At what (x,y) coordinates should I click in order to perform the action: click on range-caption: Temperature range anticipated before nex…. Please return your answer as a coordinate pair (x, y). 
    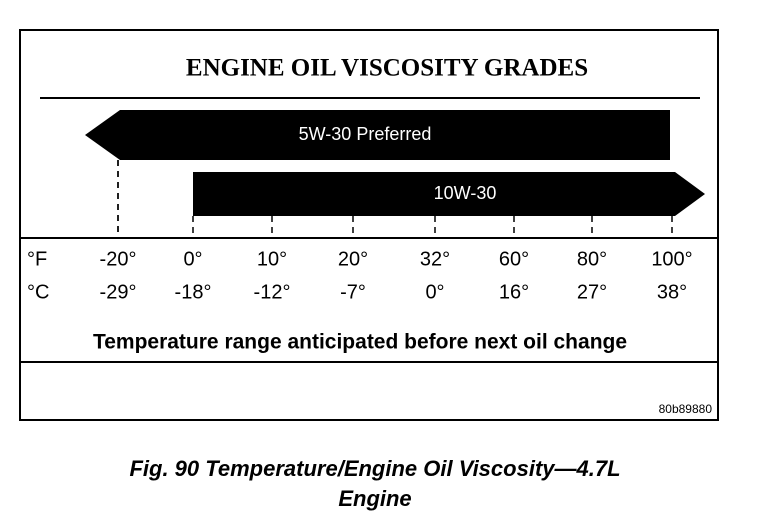
    Looking at the image, I should click on (360, 342).